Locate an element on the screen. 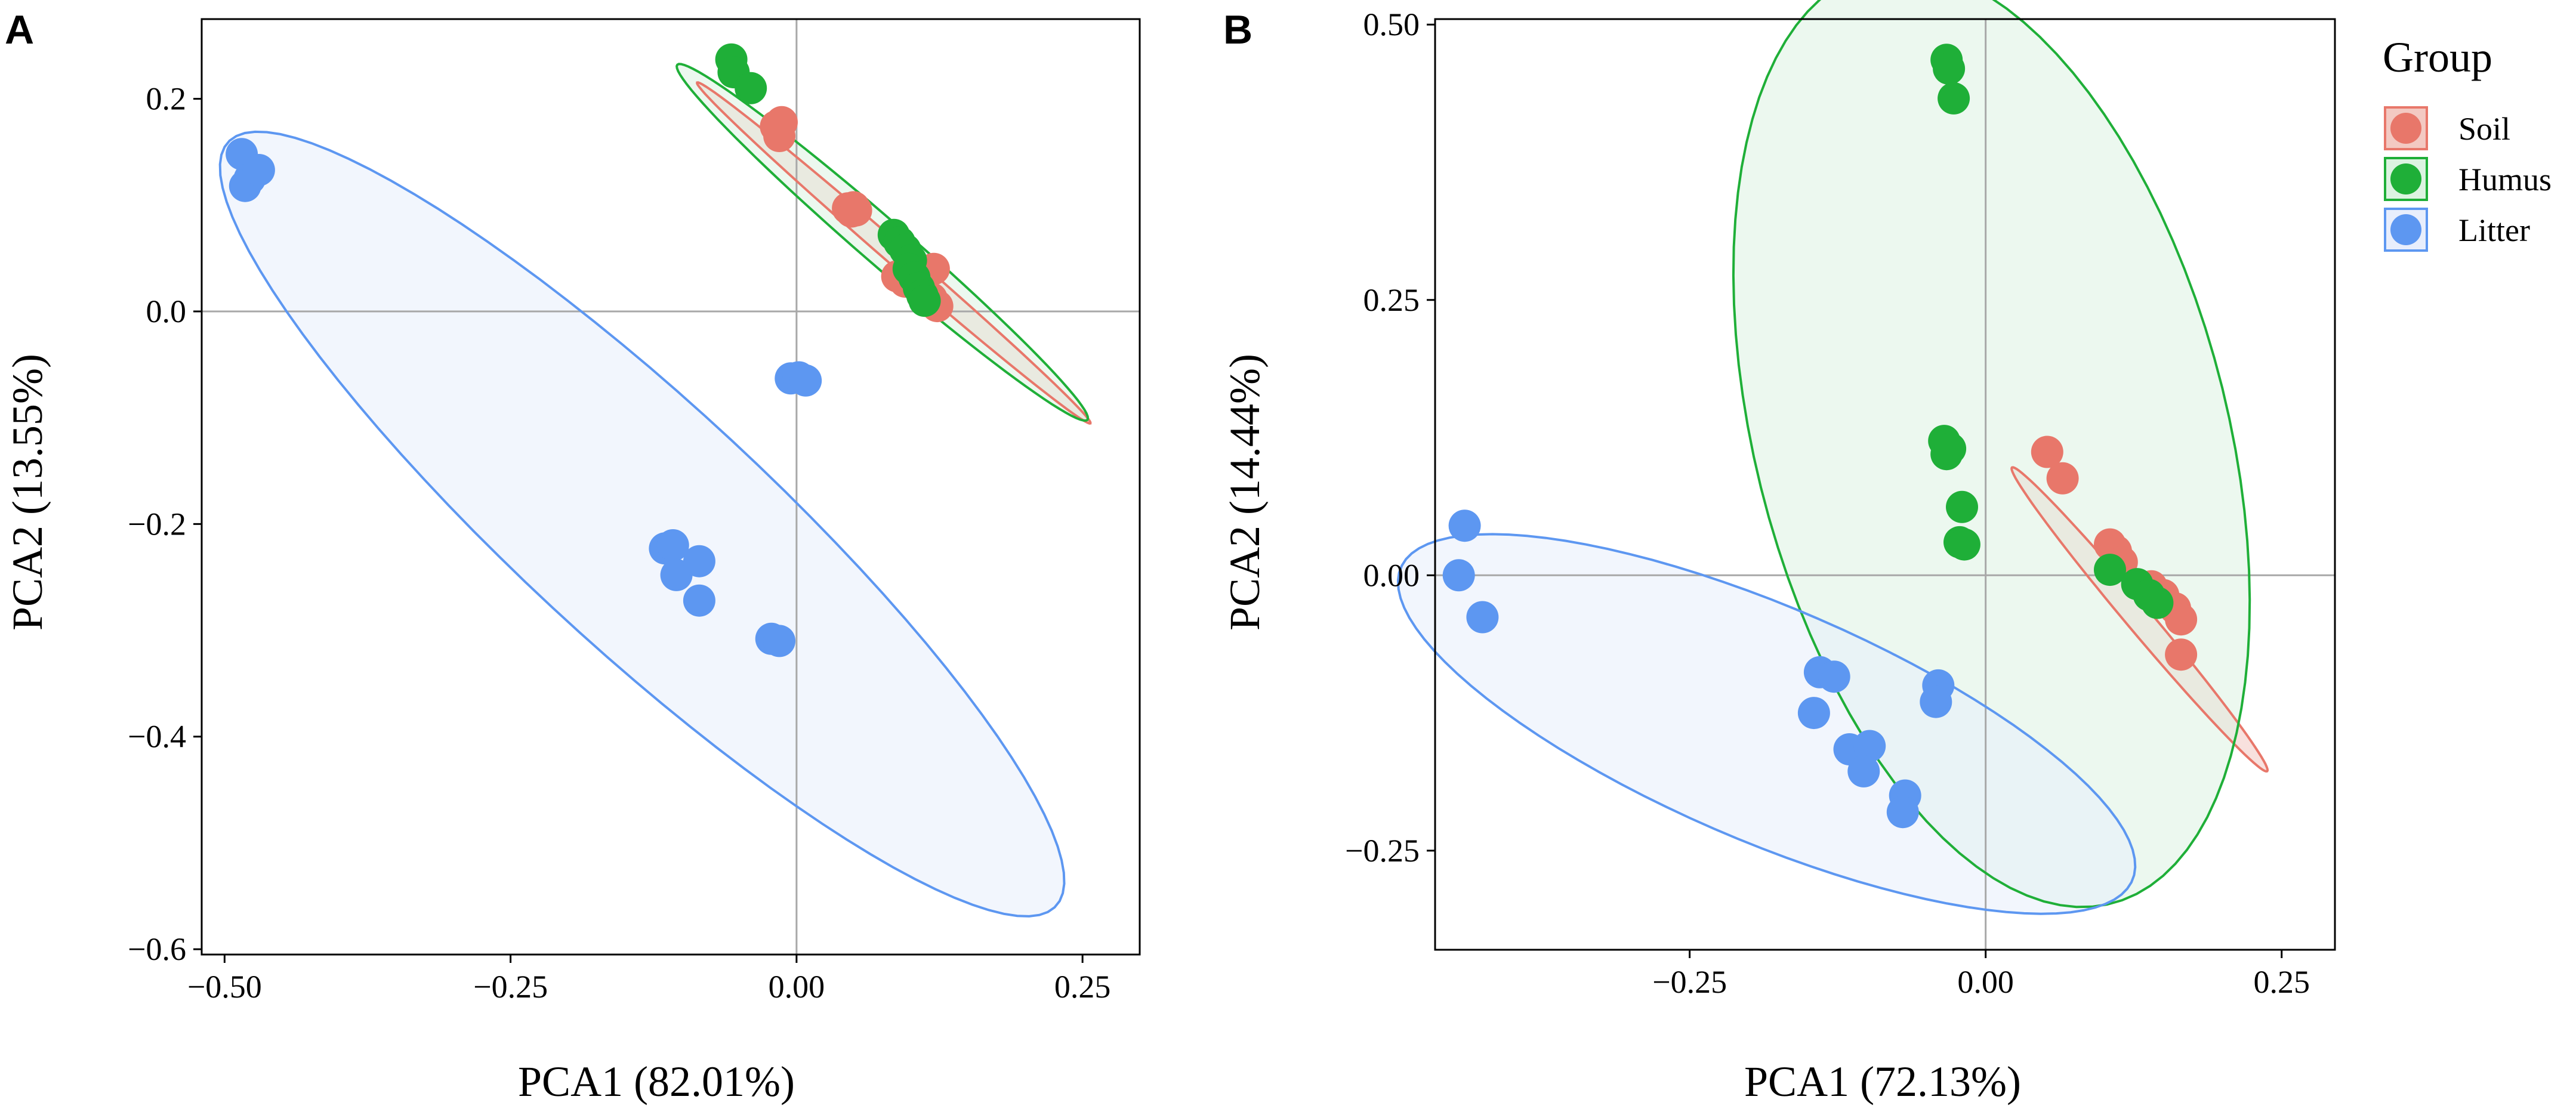  x-tick-label-a-3: 0.25 is located at coordinates (1082, 987).